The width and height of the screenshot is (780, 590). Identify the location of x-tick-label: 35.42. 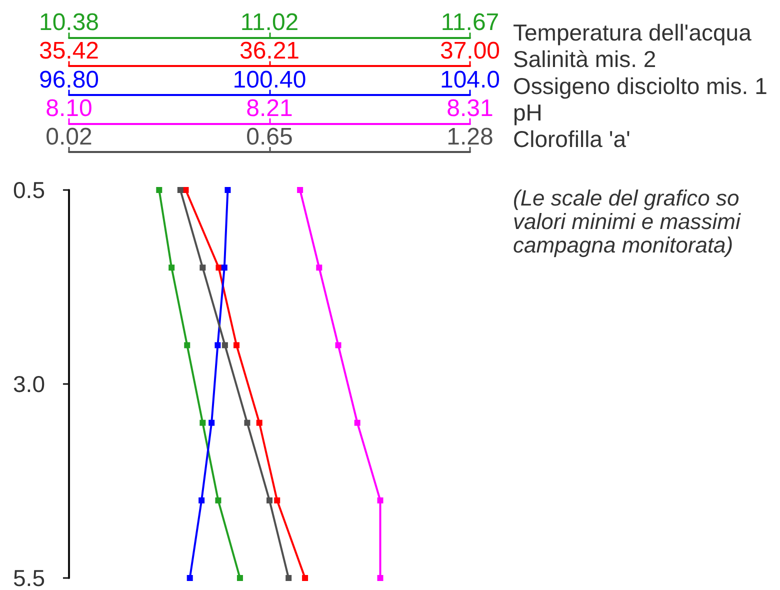
(69, 51).